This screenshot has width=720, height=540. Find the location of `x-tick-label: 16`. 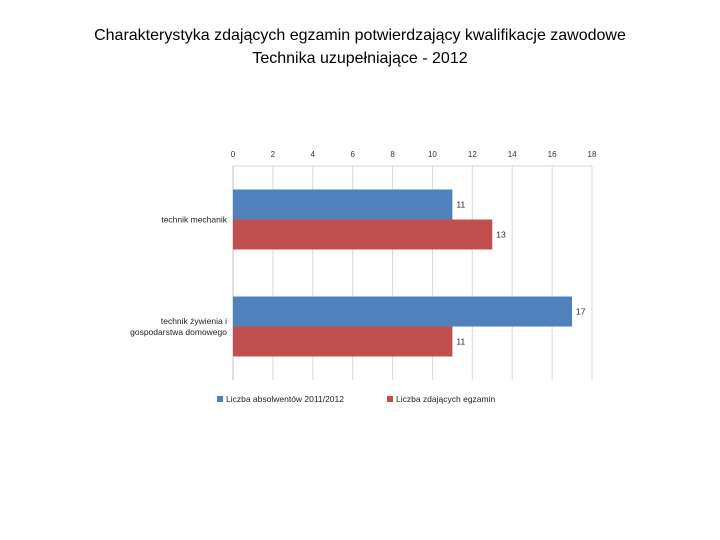

x-tick-label: 16 is located at coordinates (552, 154).